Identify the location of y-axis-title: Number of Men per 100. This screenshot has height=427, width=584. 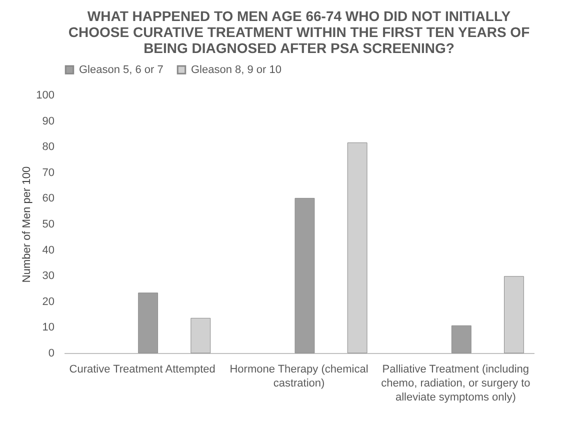
(27, 224).